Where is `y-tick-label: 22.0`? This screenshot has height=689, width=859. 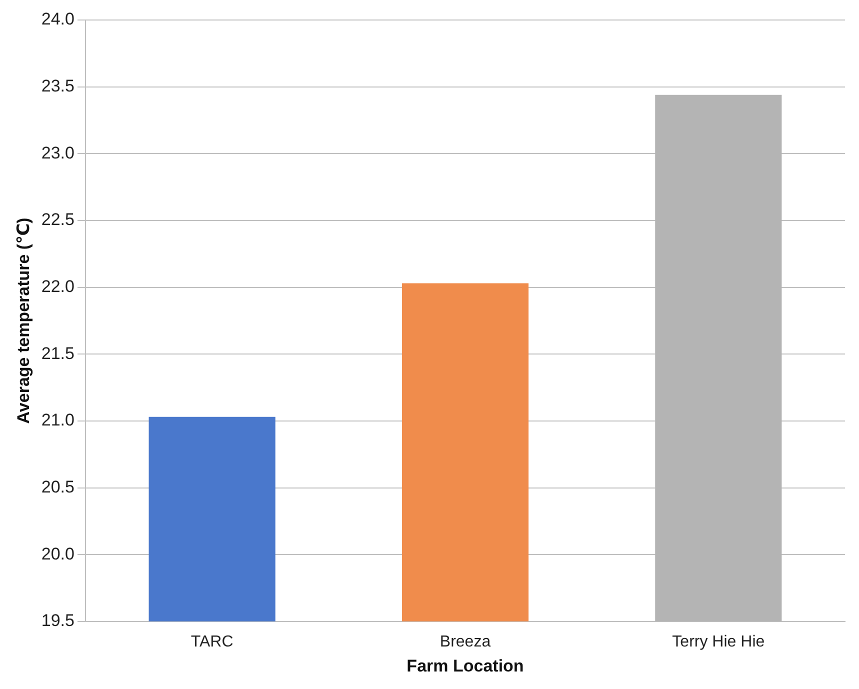
y-tick-label: 22.0 is located at coordinates (57, 286).